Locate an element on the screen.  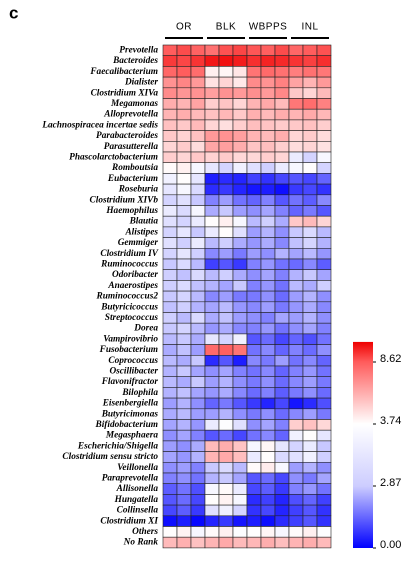
row-label: Clostridium XIVb is located at coordinates (124, 200).